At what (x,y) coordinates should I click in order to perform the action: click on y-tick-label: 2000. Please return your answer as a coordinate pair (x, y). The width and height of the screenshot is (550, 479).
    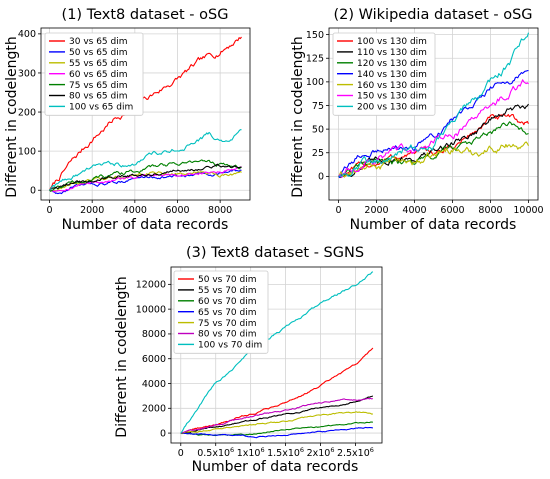
    Looking at the image, I should click on (154, 409).